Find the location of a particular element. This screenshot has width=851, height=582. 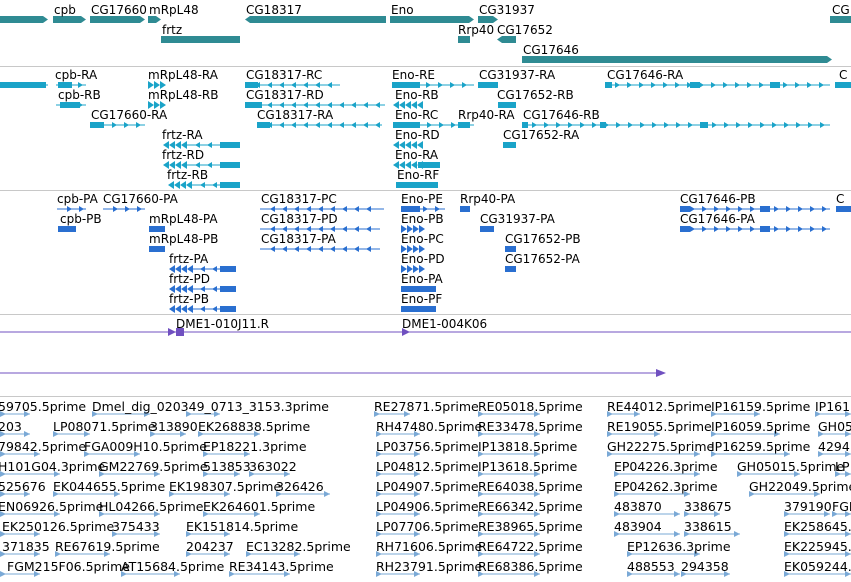

est-label: EK258645. is located at coordinates (817, 526).